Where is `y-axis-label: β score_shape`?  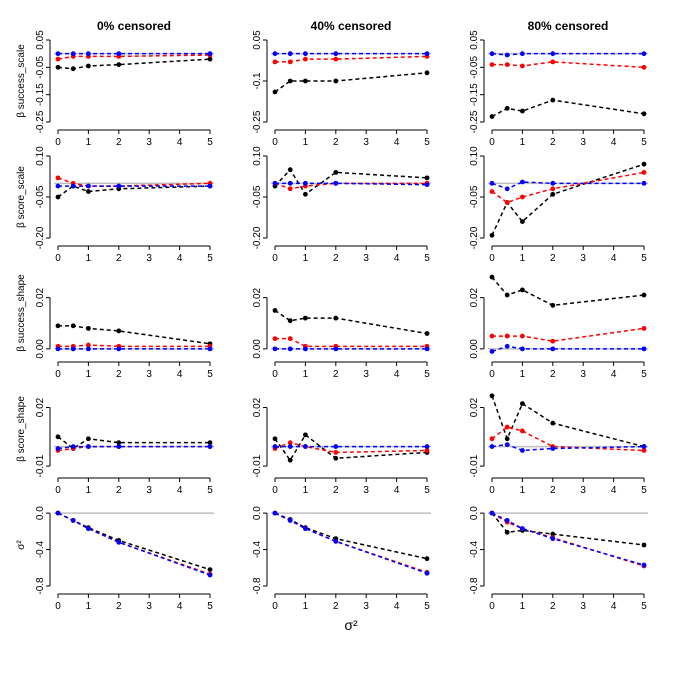 y-axis-label: β score_shape is located at coordinates (21, 429).